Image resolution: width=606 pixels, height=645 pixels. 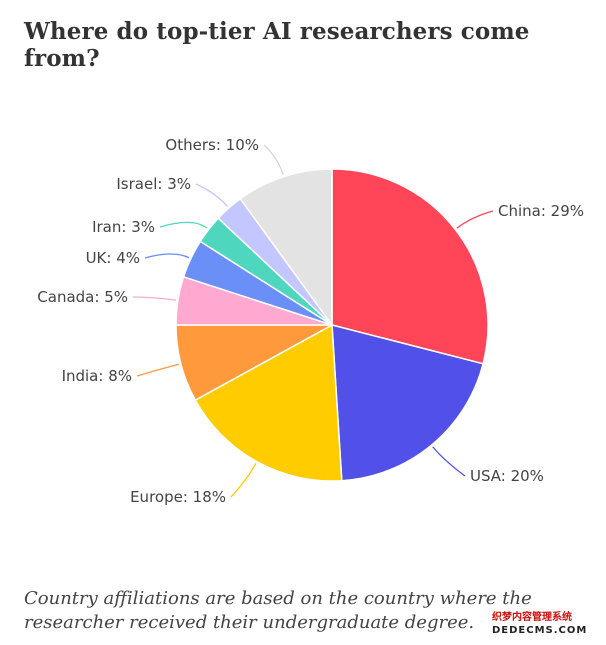 What do you see at coordinates (82, 297) in the screenshot?
I see `slice-label-canada: Canada: 5%` at bounding box center [82, 297].